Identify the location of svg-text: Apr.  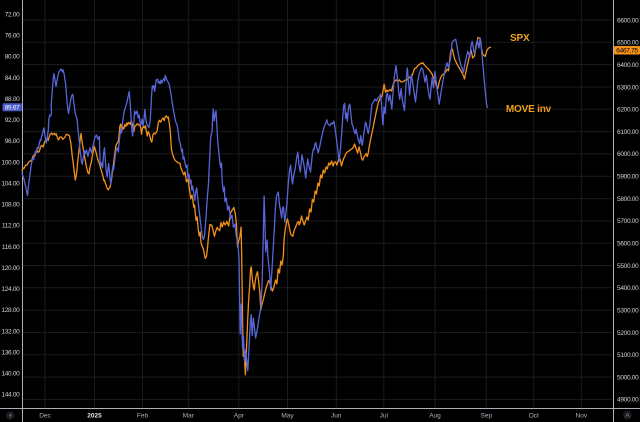
(239, 416).